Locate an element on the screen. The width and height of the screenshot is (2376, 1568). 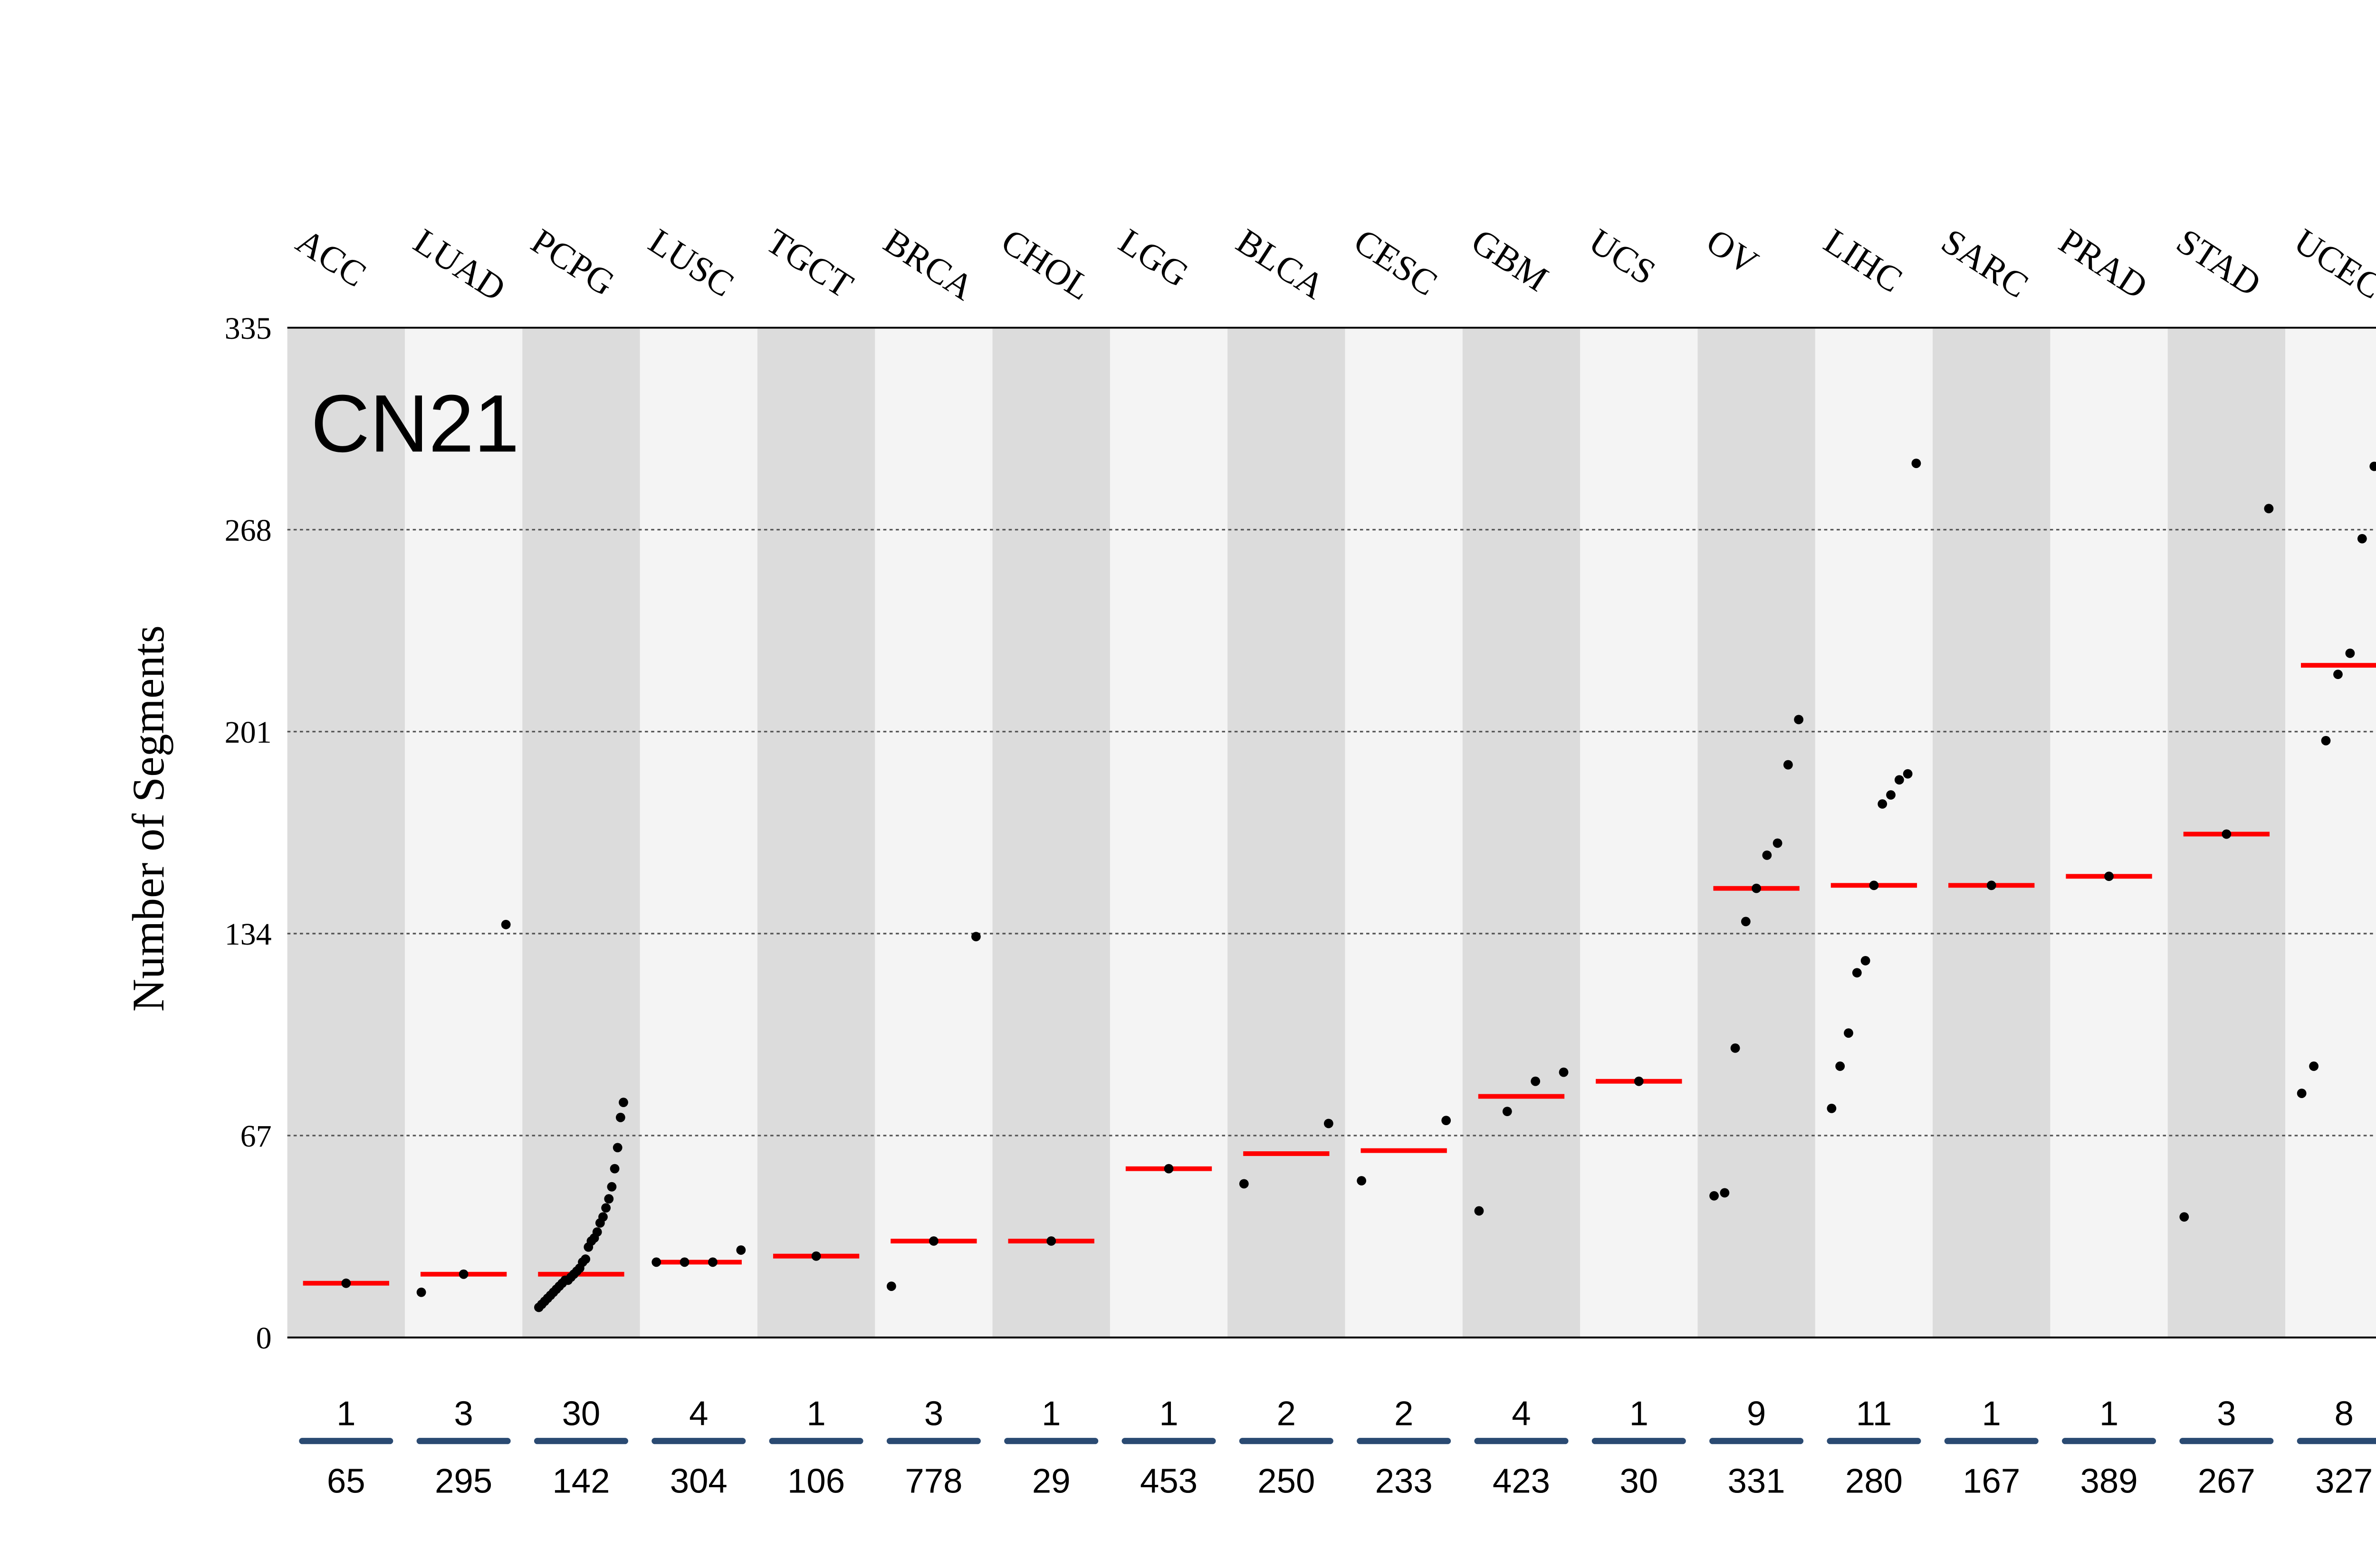
count-label: 3 is located at coordinates (933, 1414).